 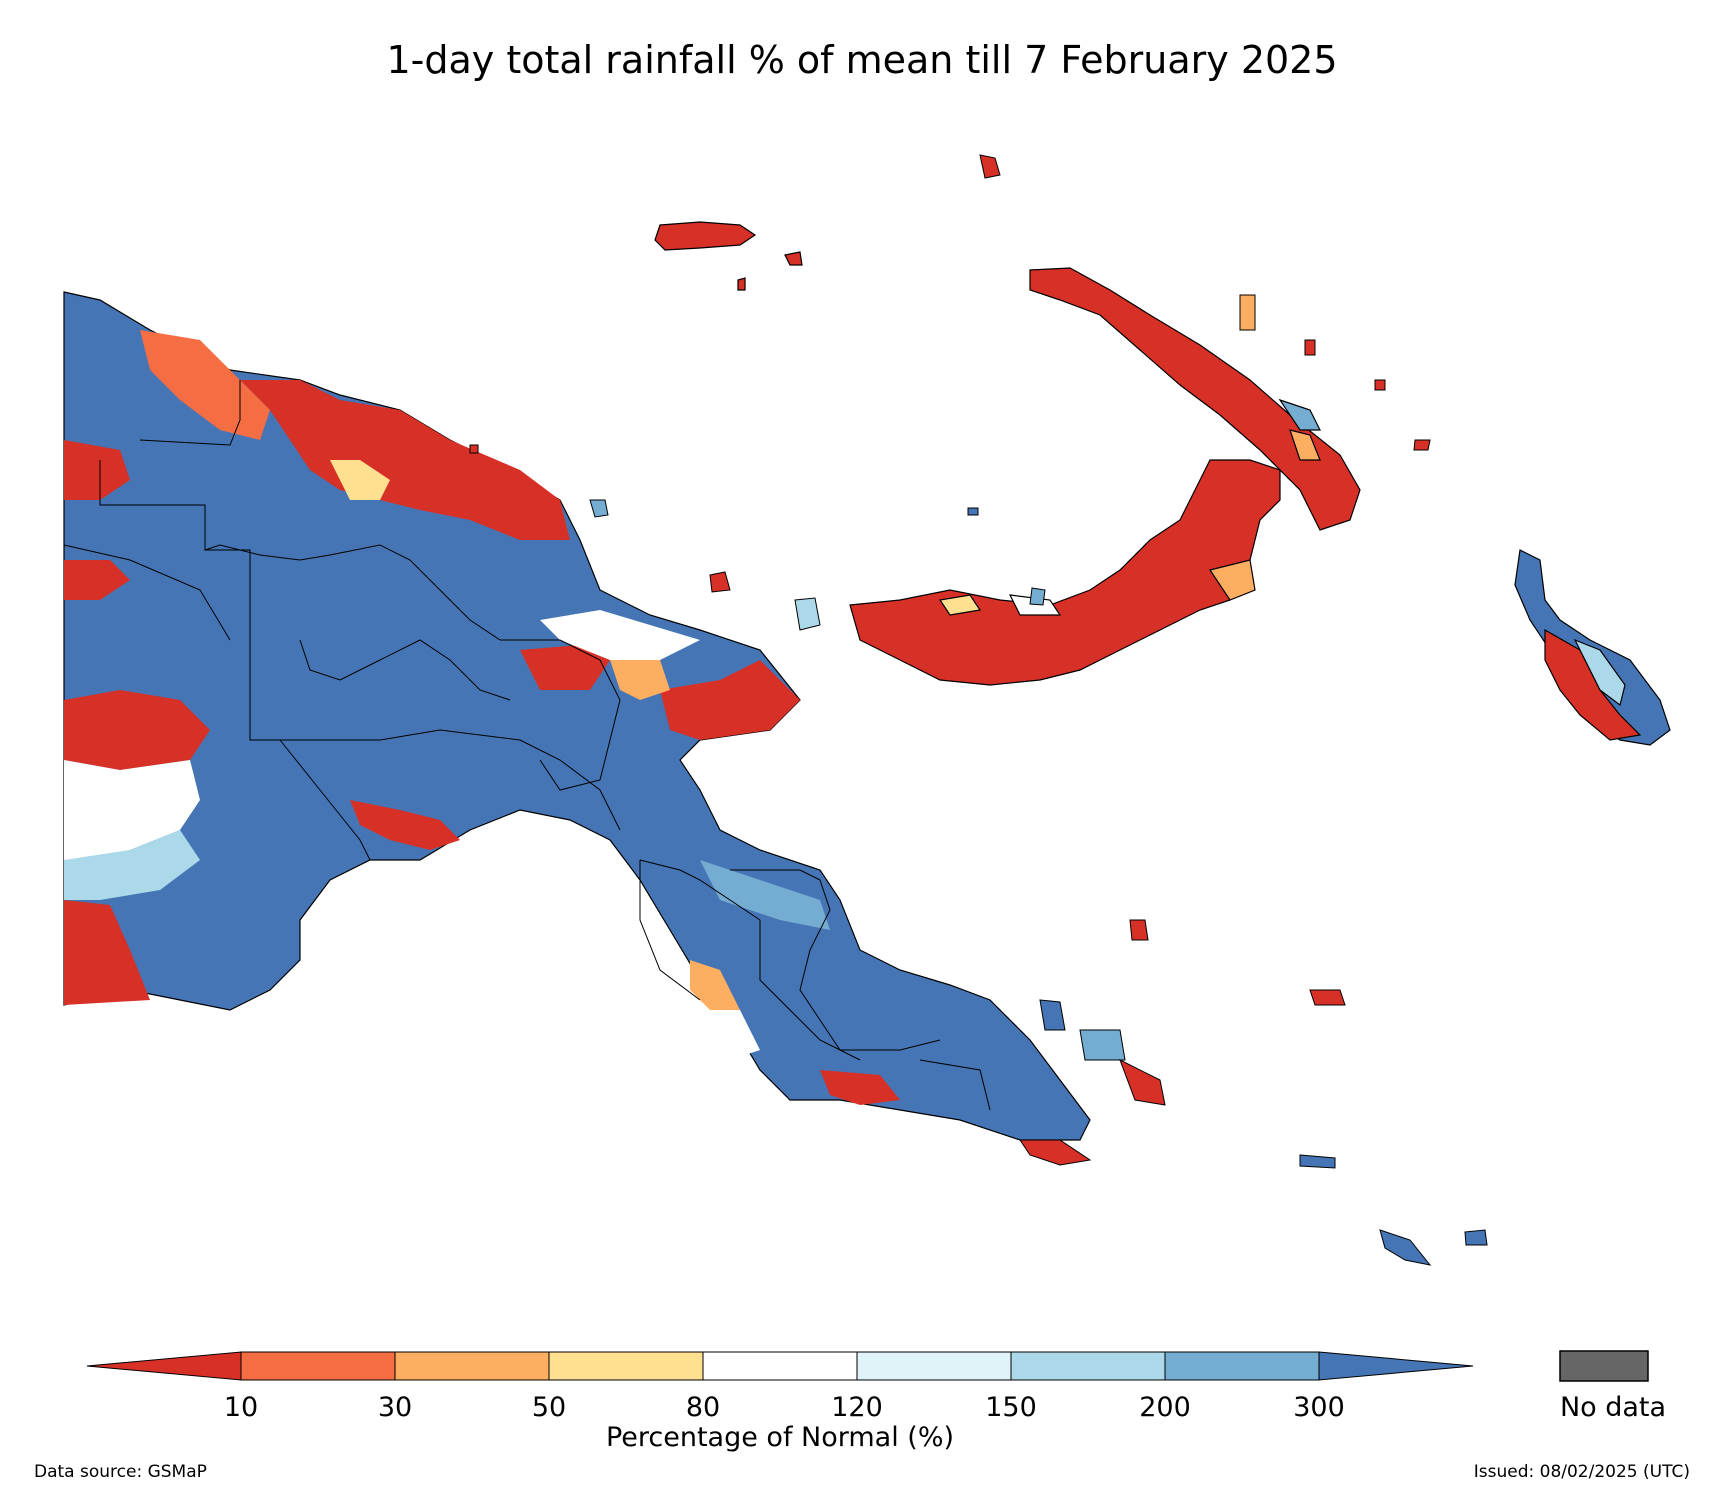 What do you see at coordinates (1011, 1407) in the screenshot?
I see `colorbar-tick-150: 150` at bounding box center [1011, 1407].